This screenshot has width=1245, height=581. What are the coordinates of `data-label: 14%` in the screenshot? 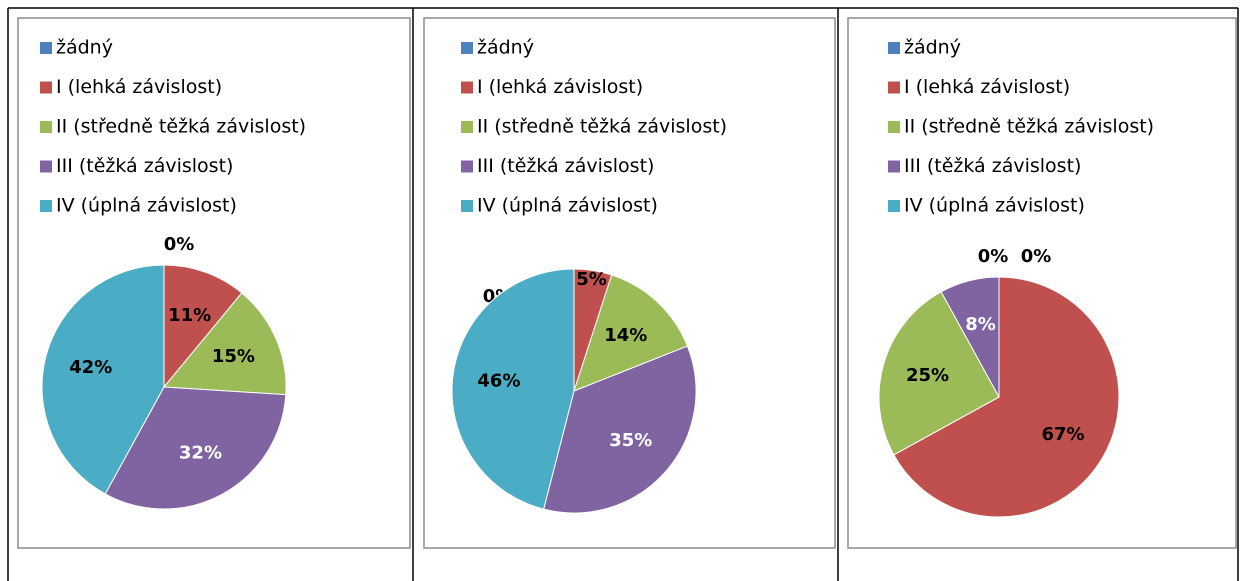 It's located at (625, 335).